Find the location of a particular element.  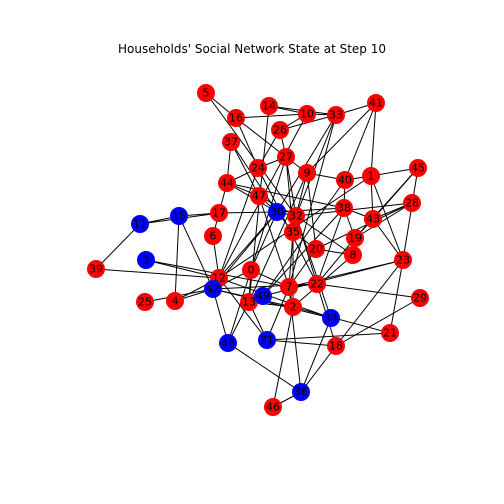

node-14: 14 is located at coordinates (269, 106).